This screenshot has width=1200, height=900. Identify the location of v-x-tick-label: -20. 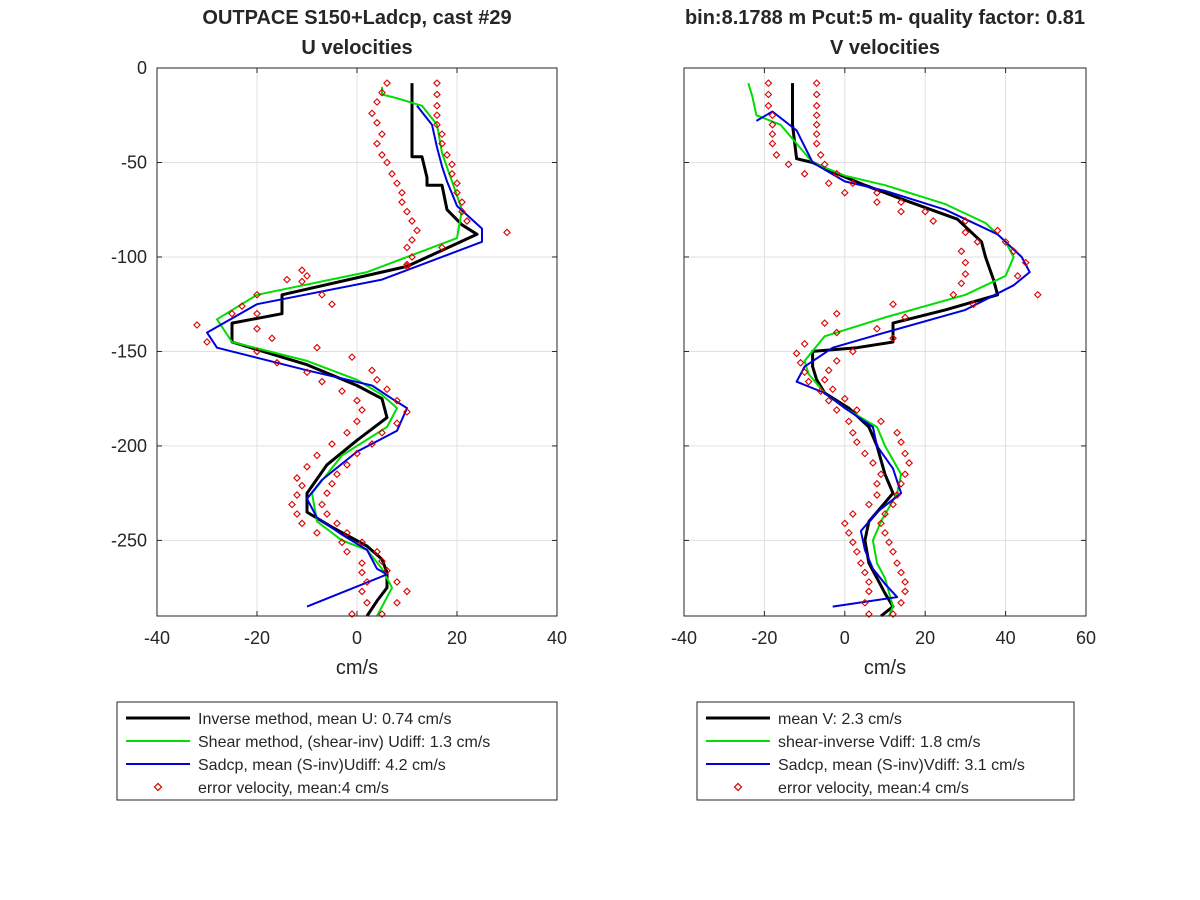
(764, 638).